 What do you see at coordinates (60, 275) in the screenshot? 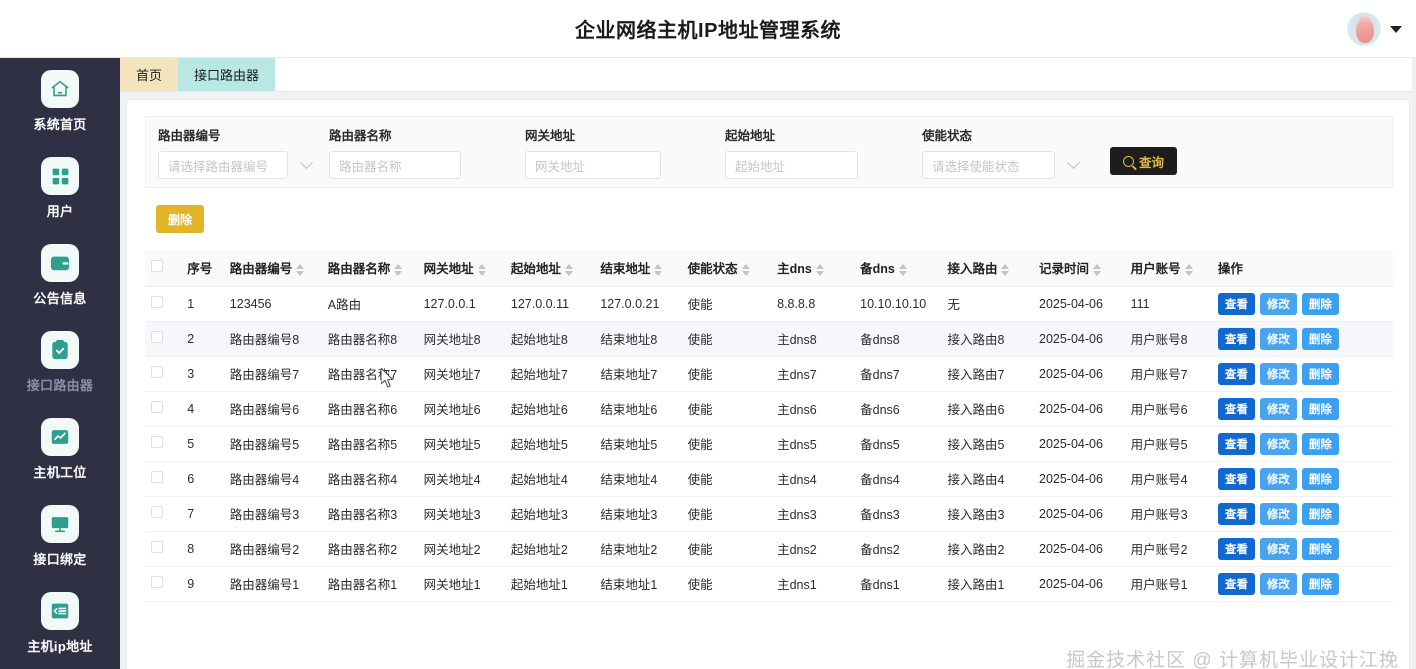
I see `sidebar-item-3: 公告信息` at bounding box center [60, 275].